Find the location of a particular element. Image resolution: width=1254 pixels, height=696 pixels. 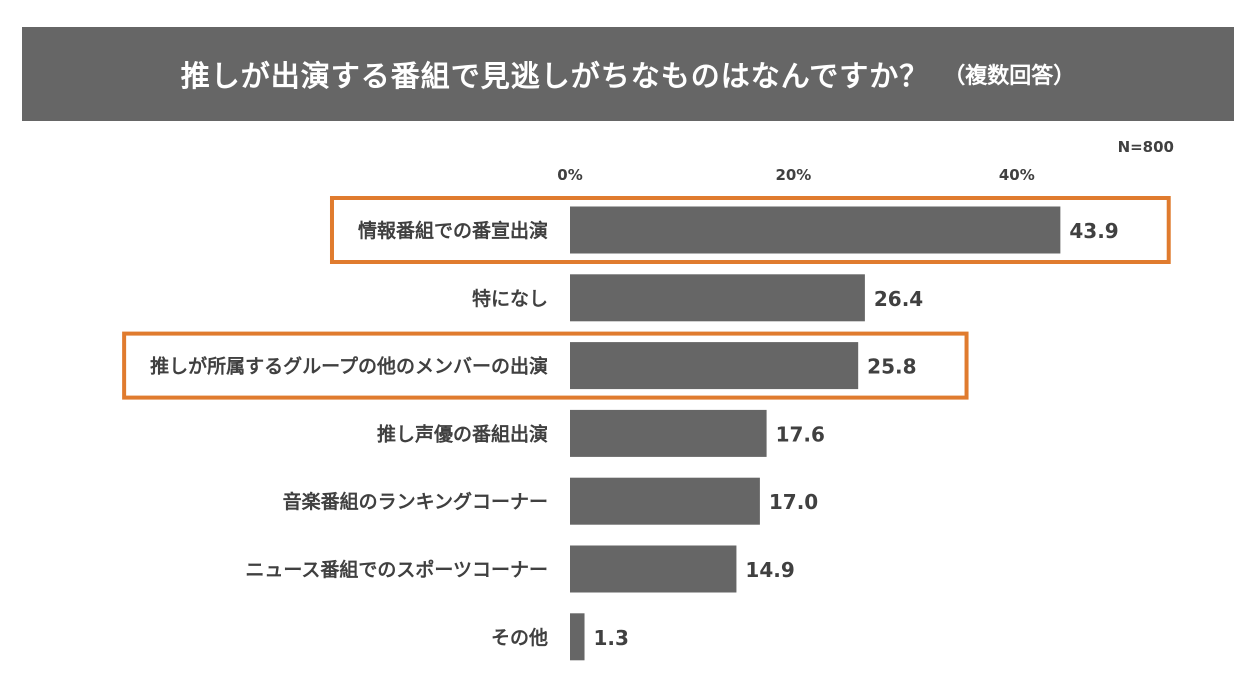

value-label: 25.8 is located at coordinates (891, 367).